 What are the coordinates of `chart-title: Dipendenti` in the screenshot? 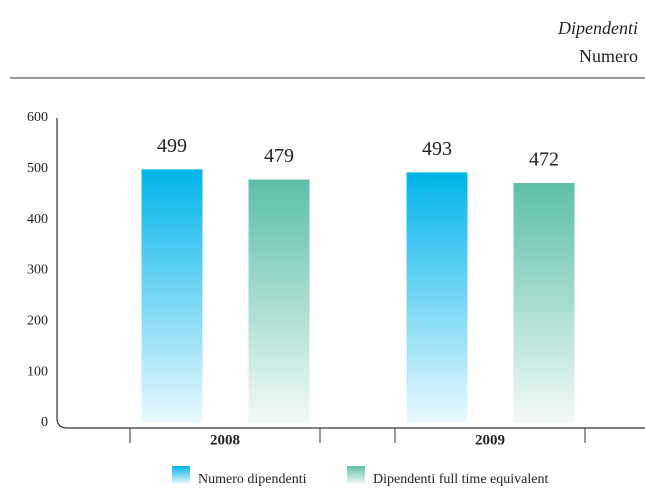 It's located at (597, 28).